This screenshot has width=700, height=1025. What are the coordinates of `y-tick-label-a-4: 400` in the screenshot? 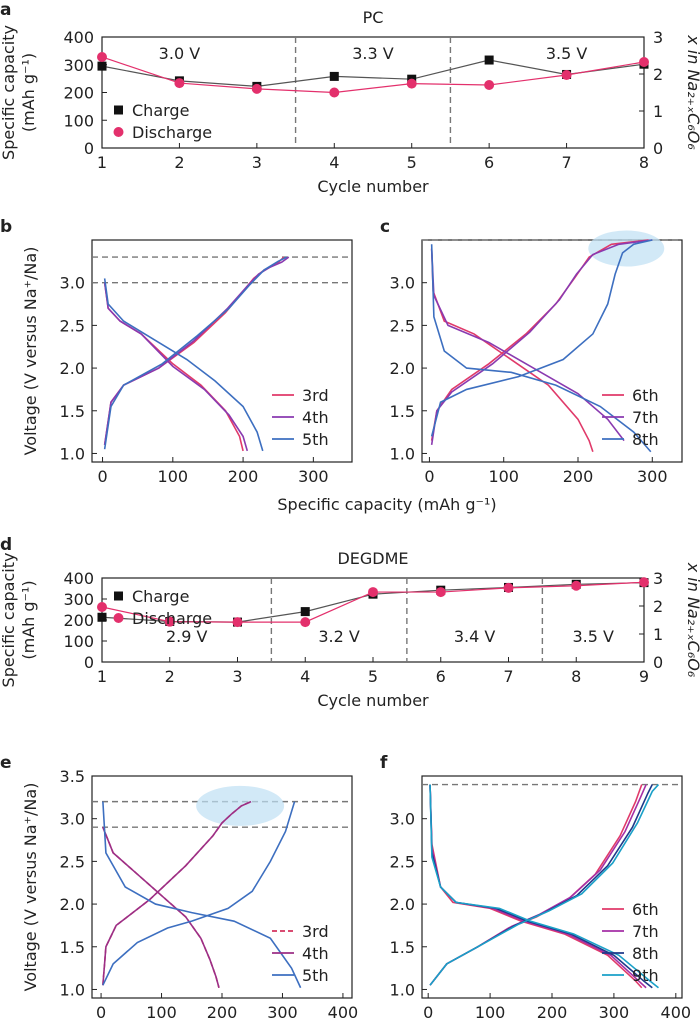 It's located at (78, 37).